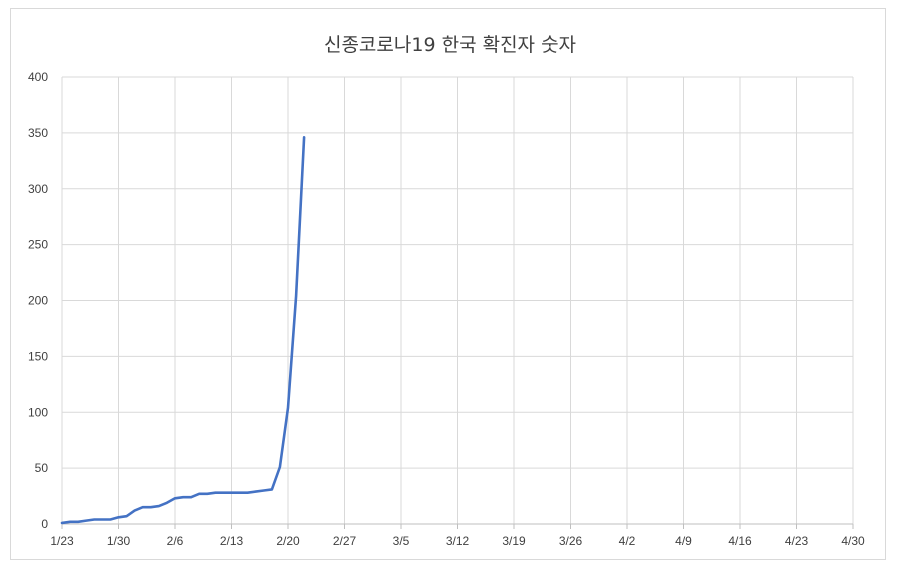 Image resolution: width=900 pixels, height=571 pixels. What do you see at coordinates (853, 541) in the screenshot?
I see `x-tick-label: 4/30` at bounding box center [853, 541].